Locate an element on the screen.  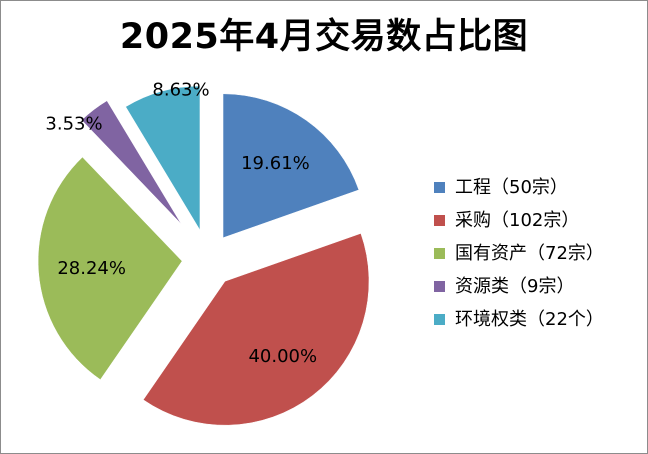
legend-item-state-assets: 国有资产（72宗） is located at coordinates (539, 258).